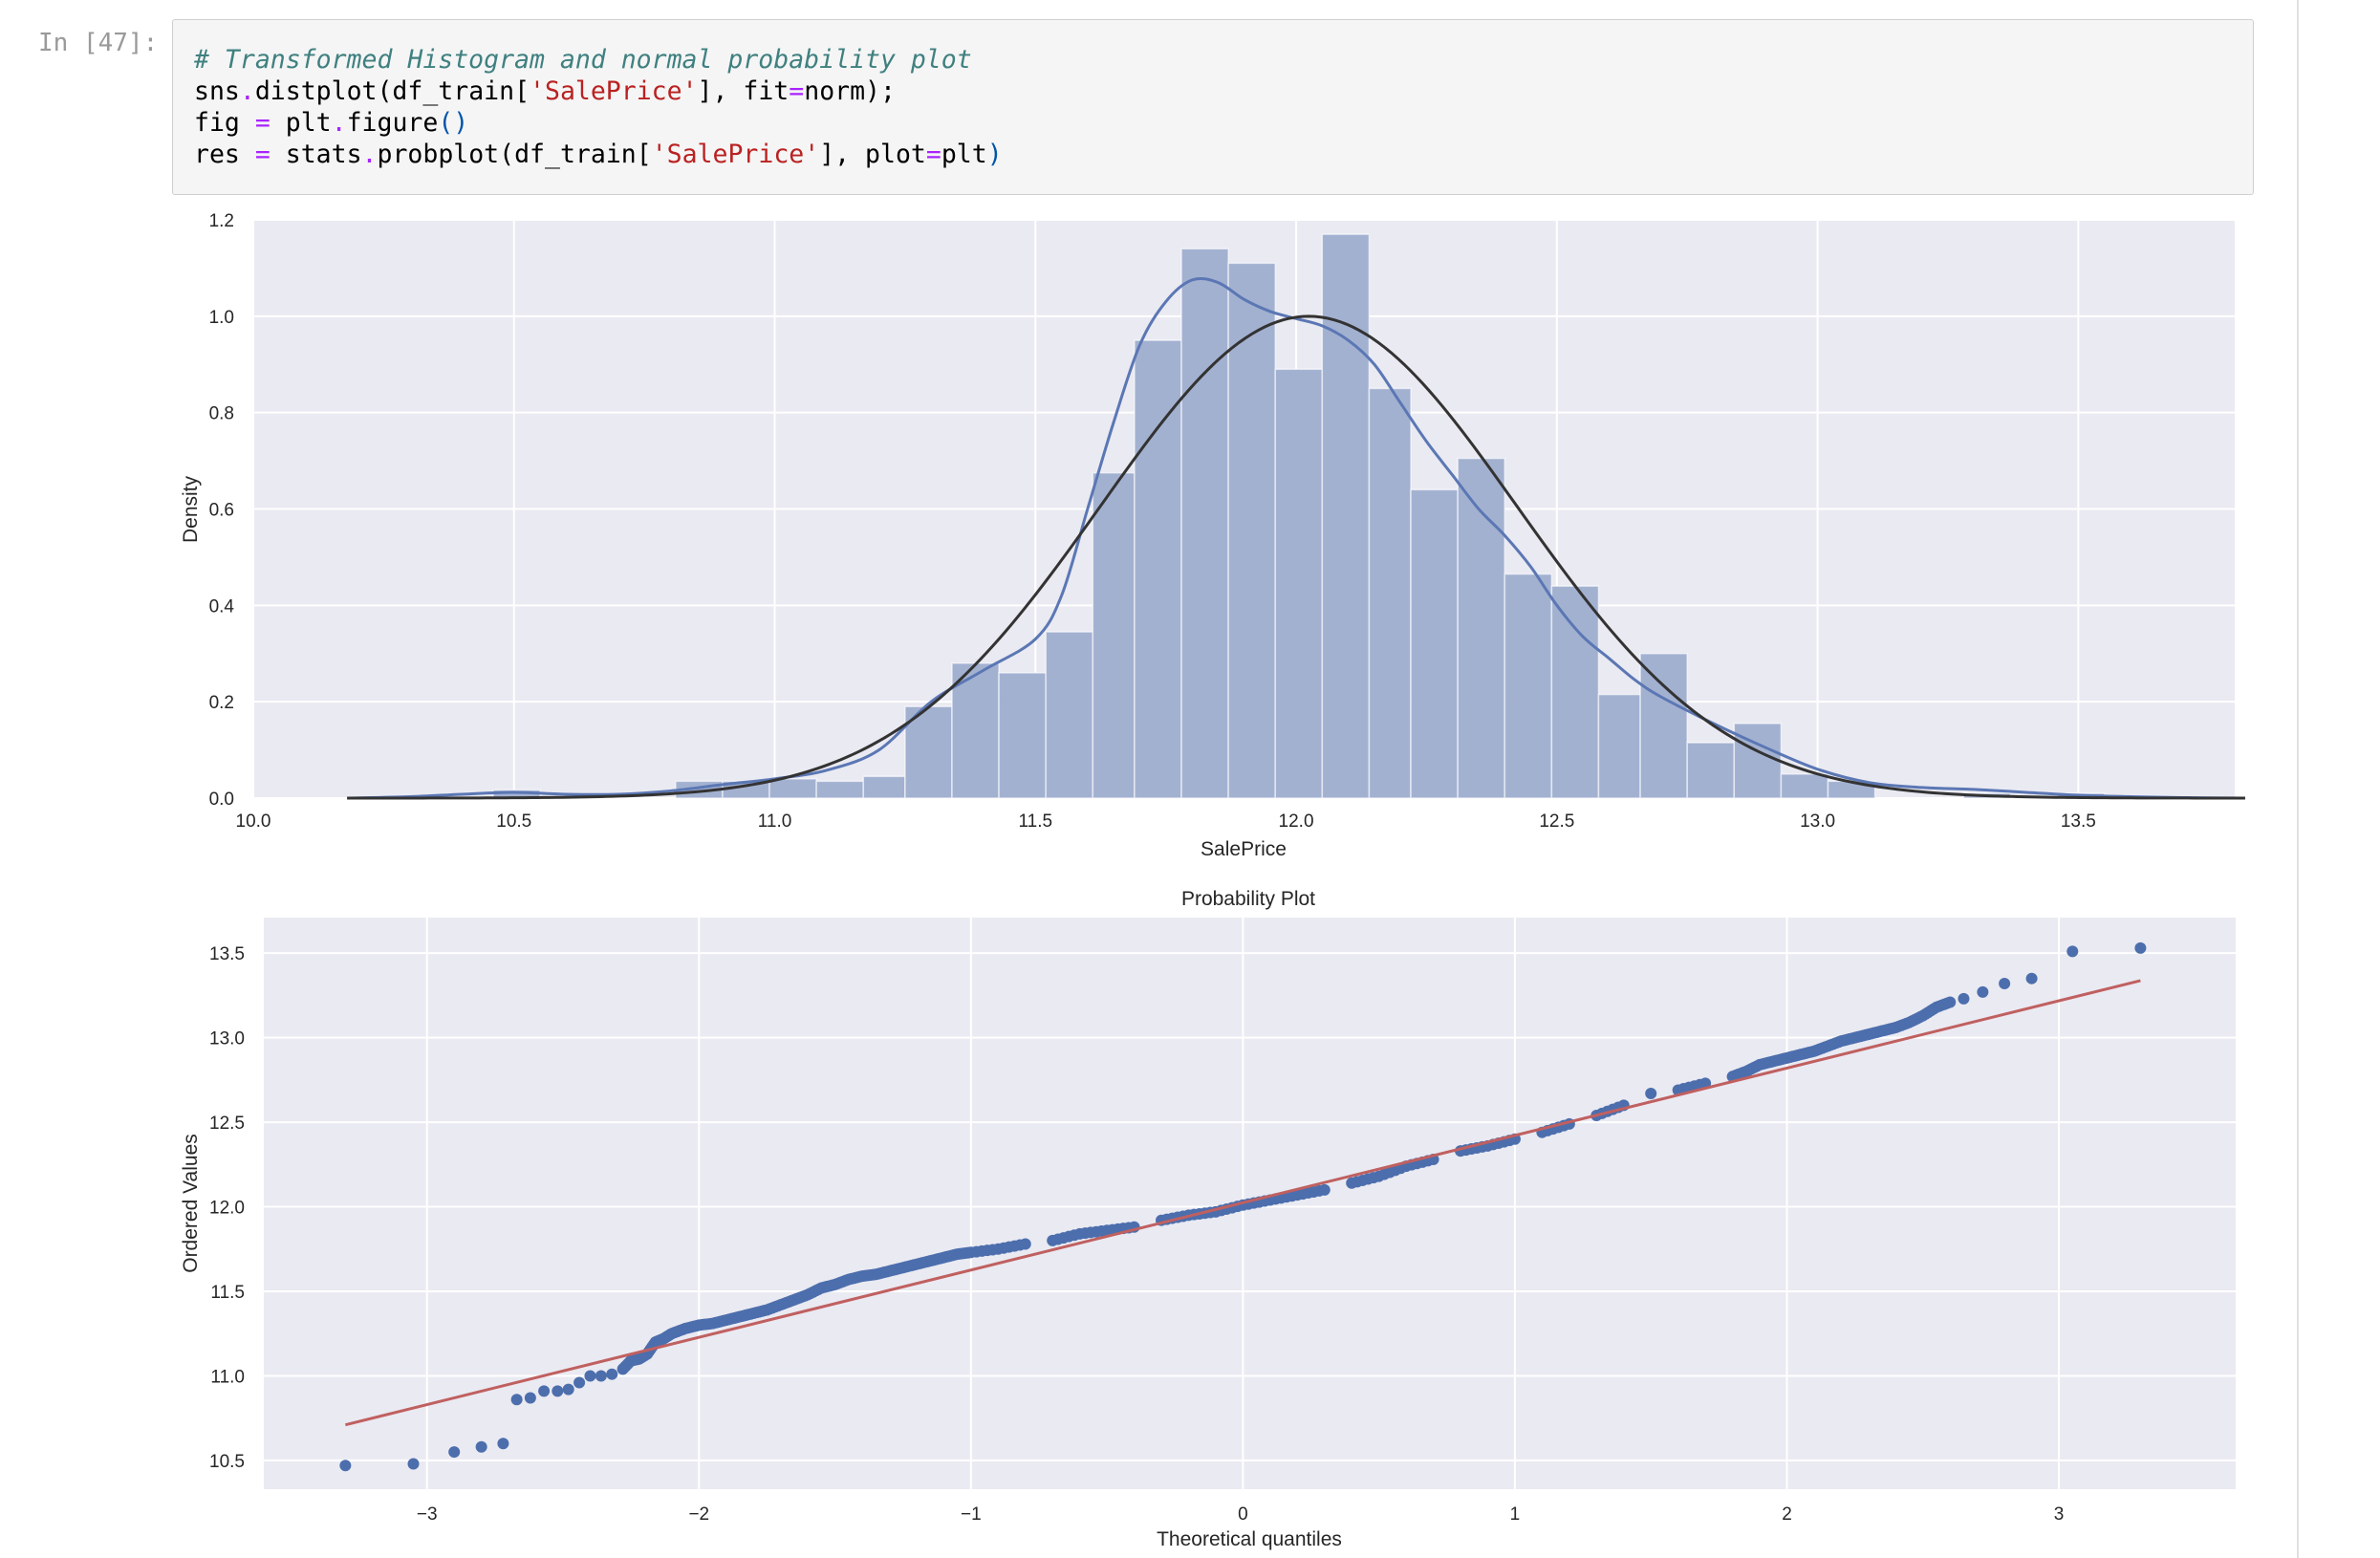  I want to click on code-token: distplot(df_train[, so click(392, 91).